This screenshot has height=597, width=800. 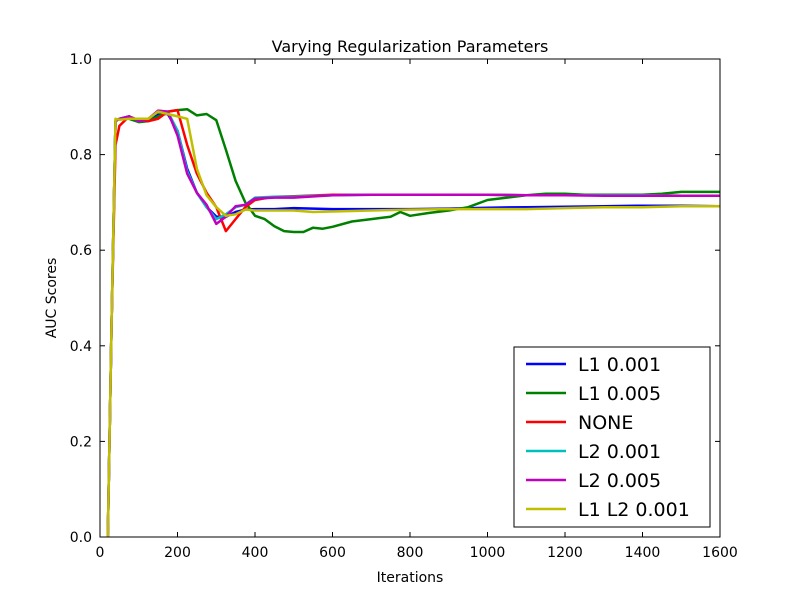 What do you see at coordinates (81, 538) in the screenshot?
I see `y-tick-label: 0.0` at bounding box center [81, 538].